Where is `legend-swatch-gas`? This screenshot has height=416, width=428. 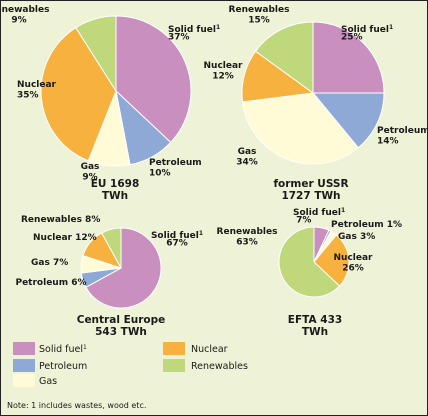 legend-swatch-gas is located at coordinates (24, 380).